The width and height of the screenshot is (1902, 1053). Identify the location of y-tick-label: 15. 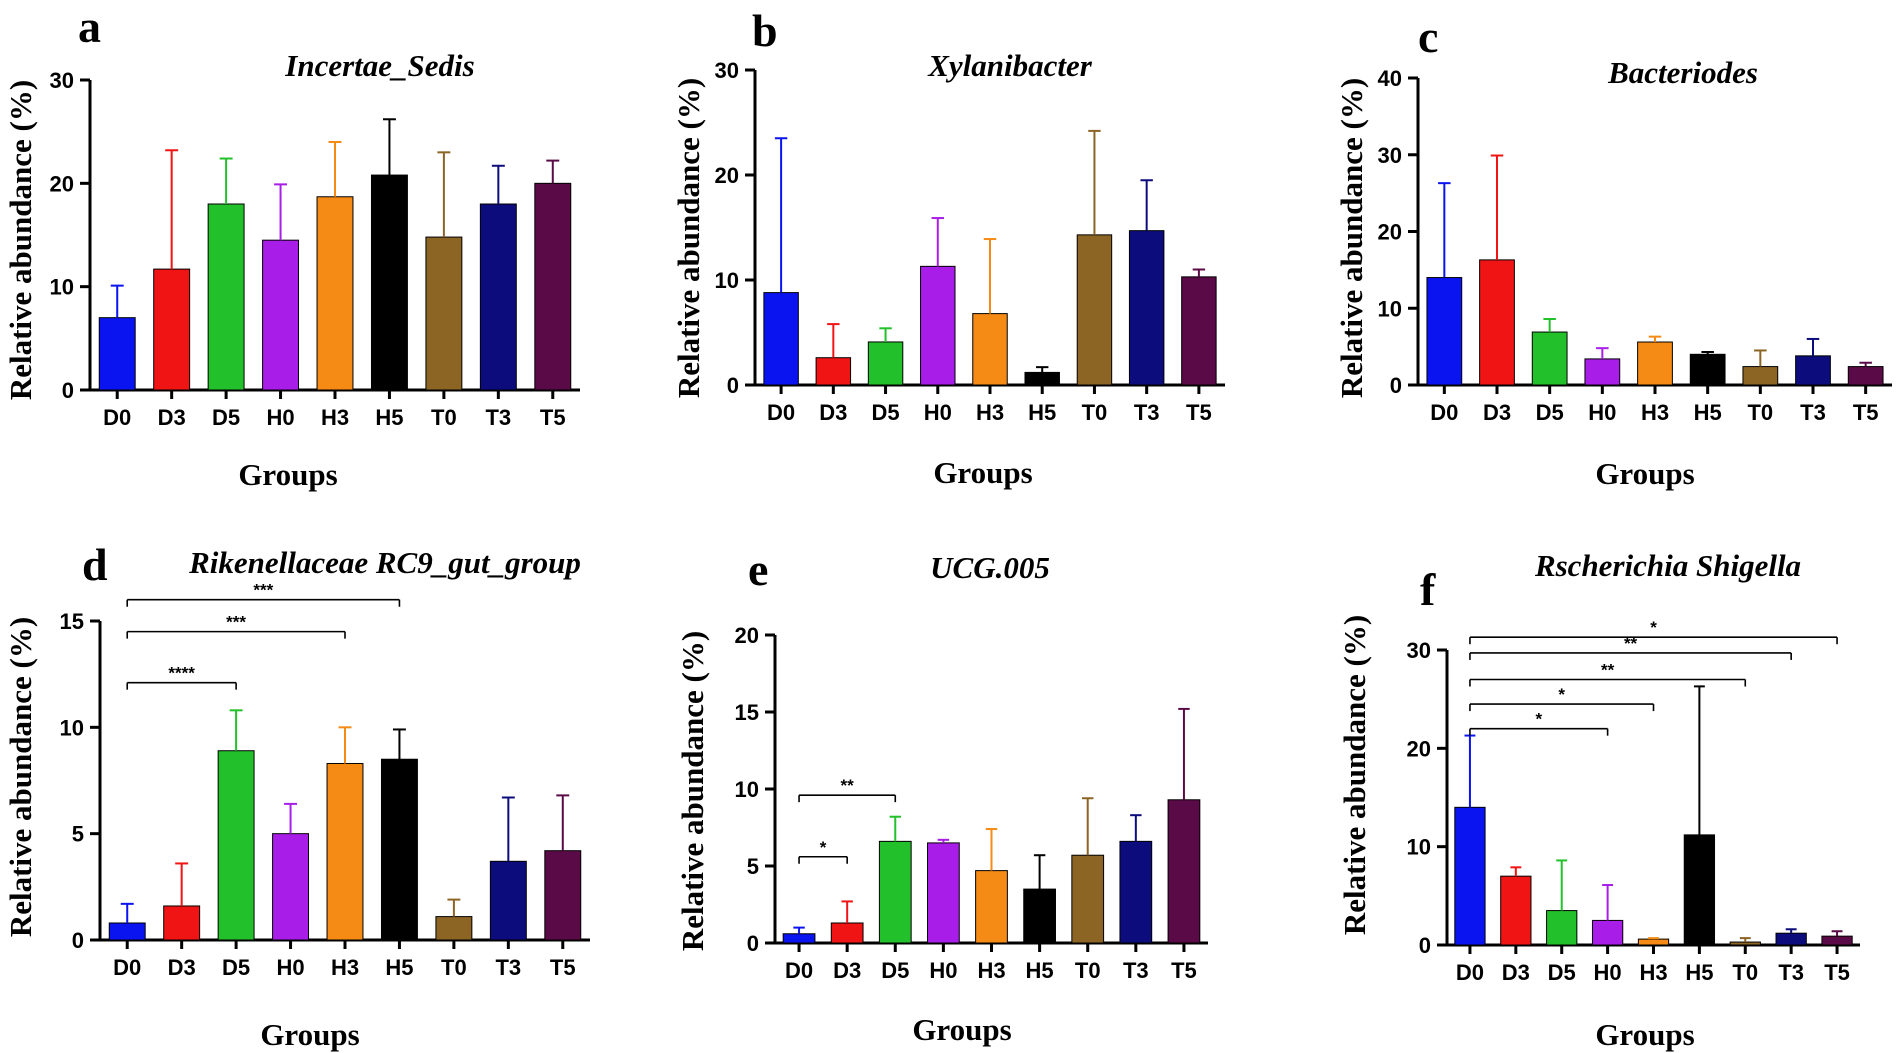
(747, 712).